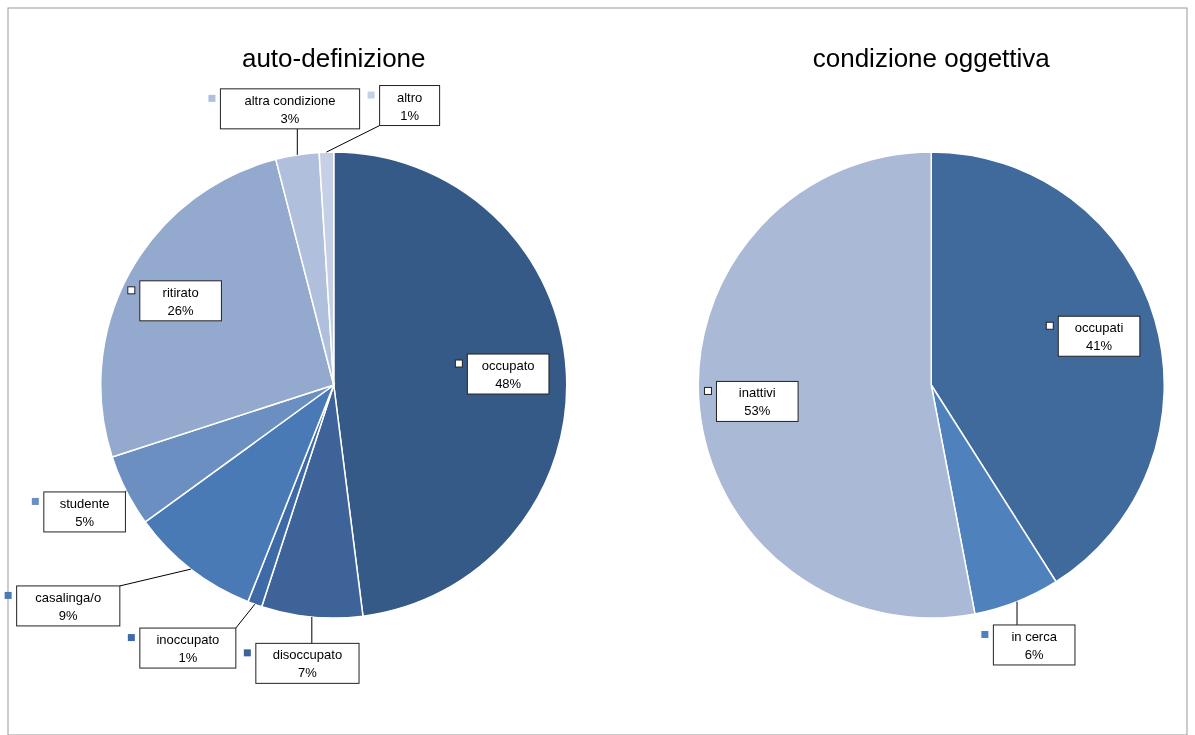 The height and width of the screenshot is (735, 1195). I want to click on legend-label: studente, so click(84, 503).